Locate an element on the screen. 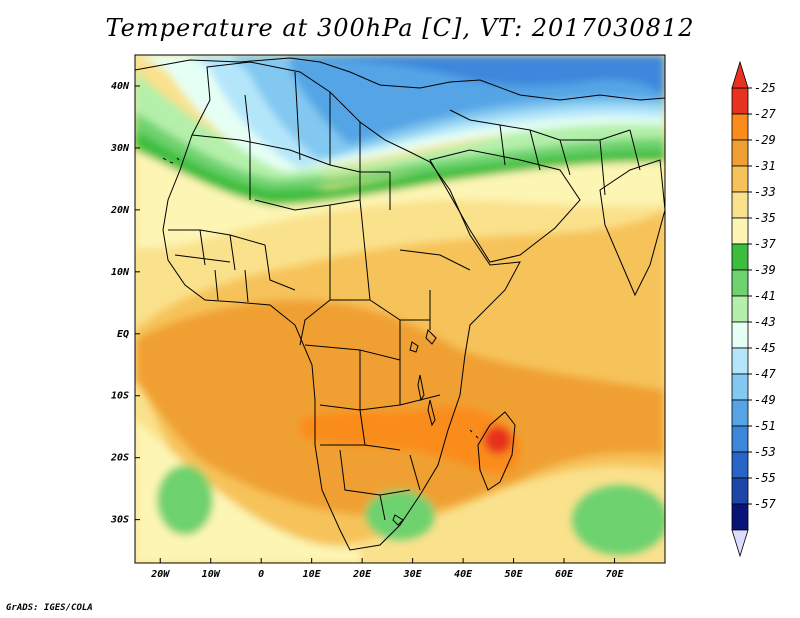 The width and height of the screenshot is (800, 618). comoros-islands is located at coordinates (474, 434).